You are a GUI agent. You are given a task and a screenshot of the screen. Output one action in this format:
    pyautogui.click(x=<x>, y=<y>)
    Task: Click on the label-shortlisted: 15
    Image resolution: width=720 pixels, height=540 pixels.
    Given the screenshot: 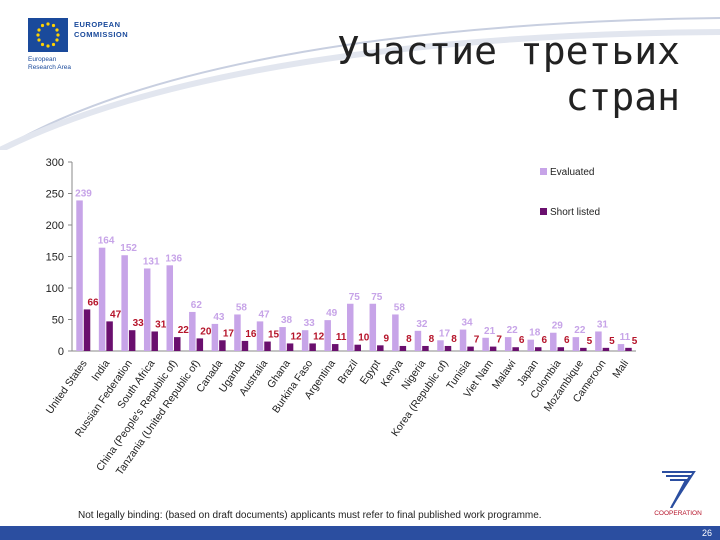 What is the action you would take?
    pyautogui.click(x=274, y=335)
    